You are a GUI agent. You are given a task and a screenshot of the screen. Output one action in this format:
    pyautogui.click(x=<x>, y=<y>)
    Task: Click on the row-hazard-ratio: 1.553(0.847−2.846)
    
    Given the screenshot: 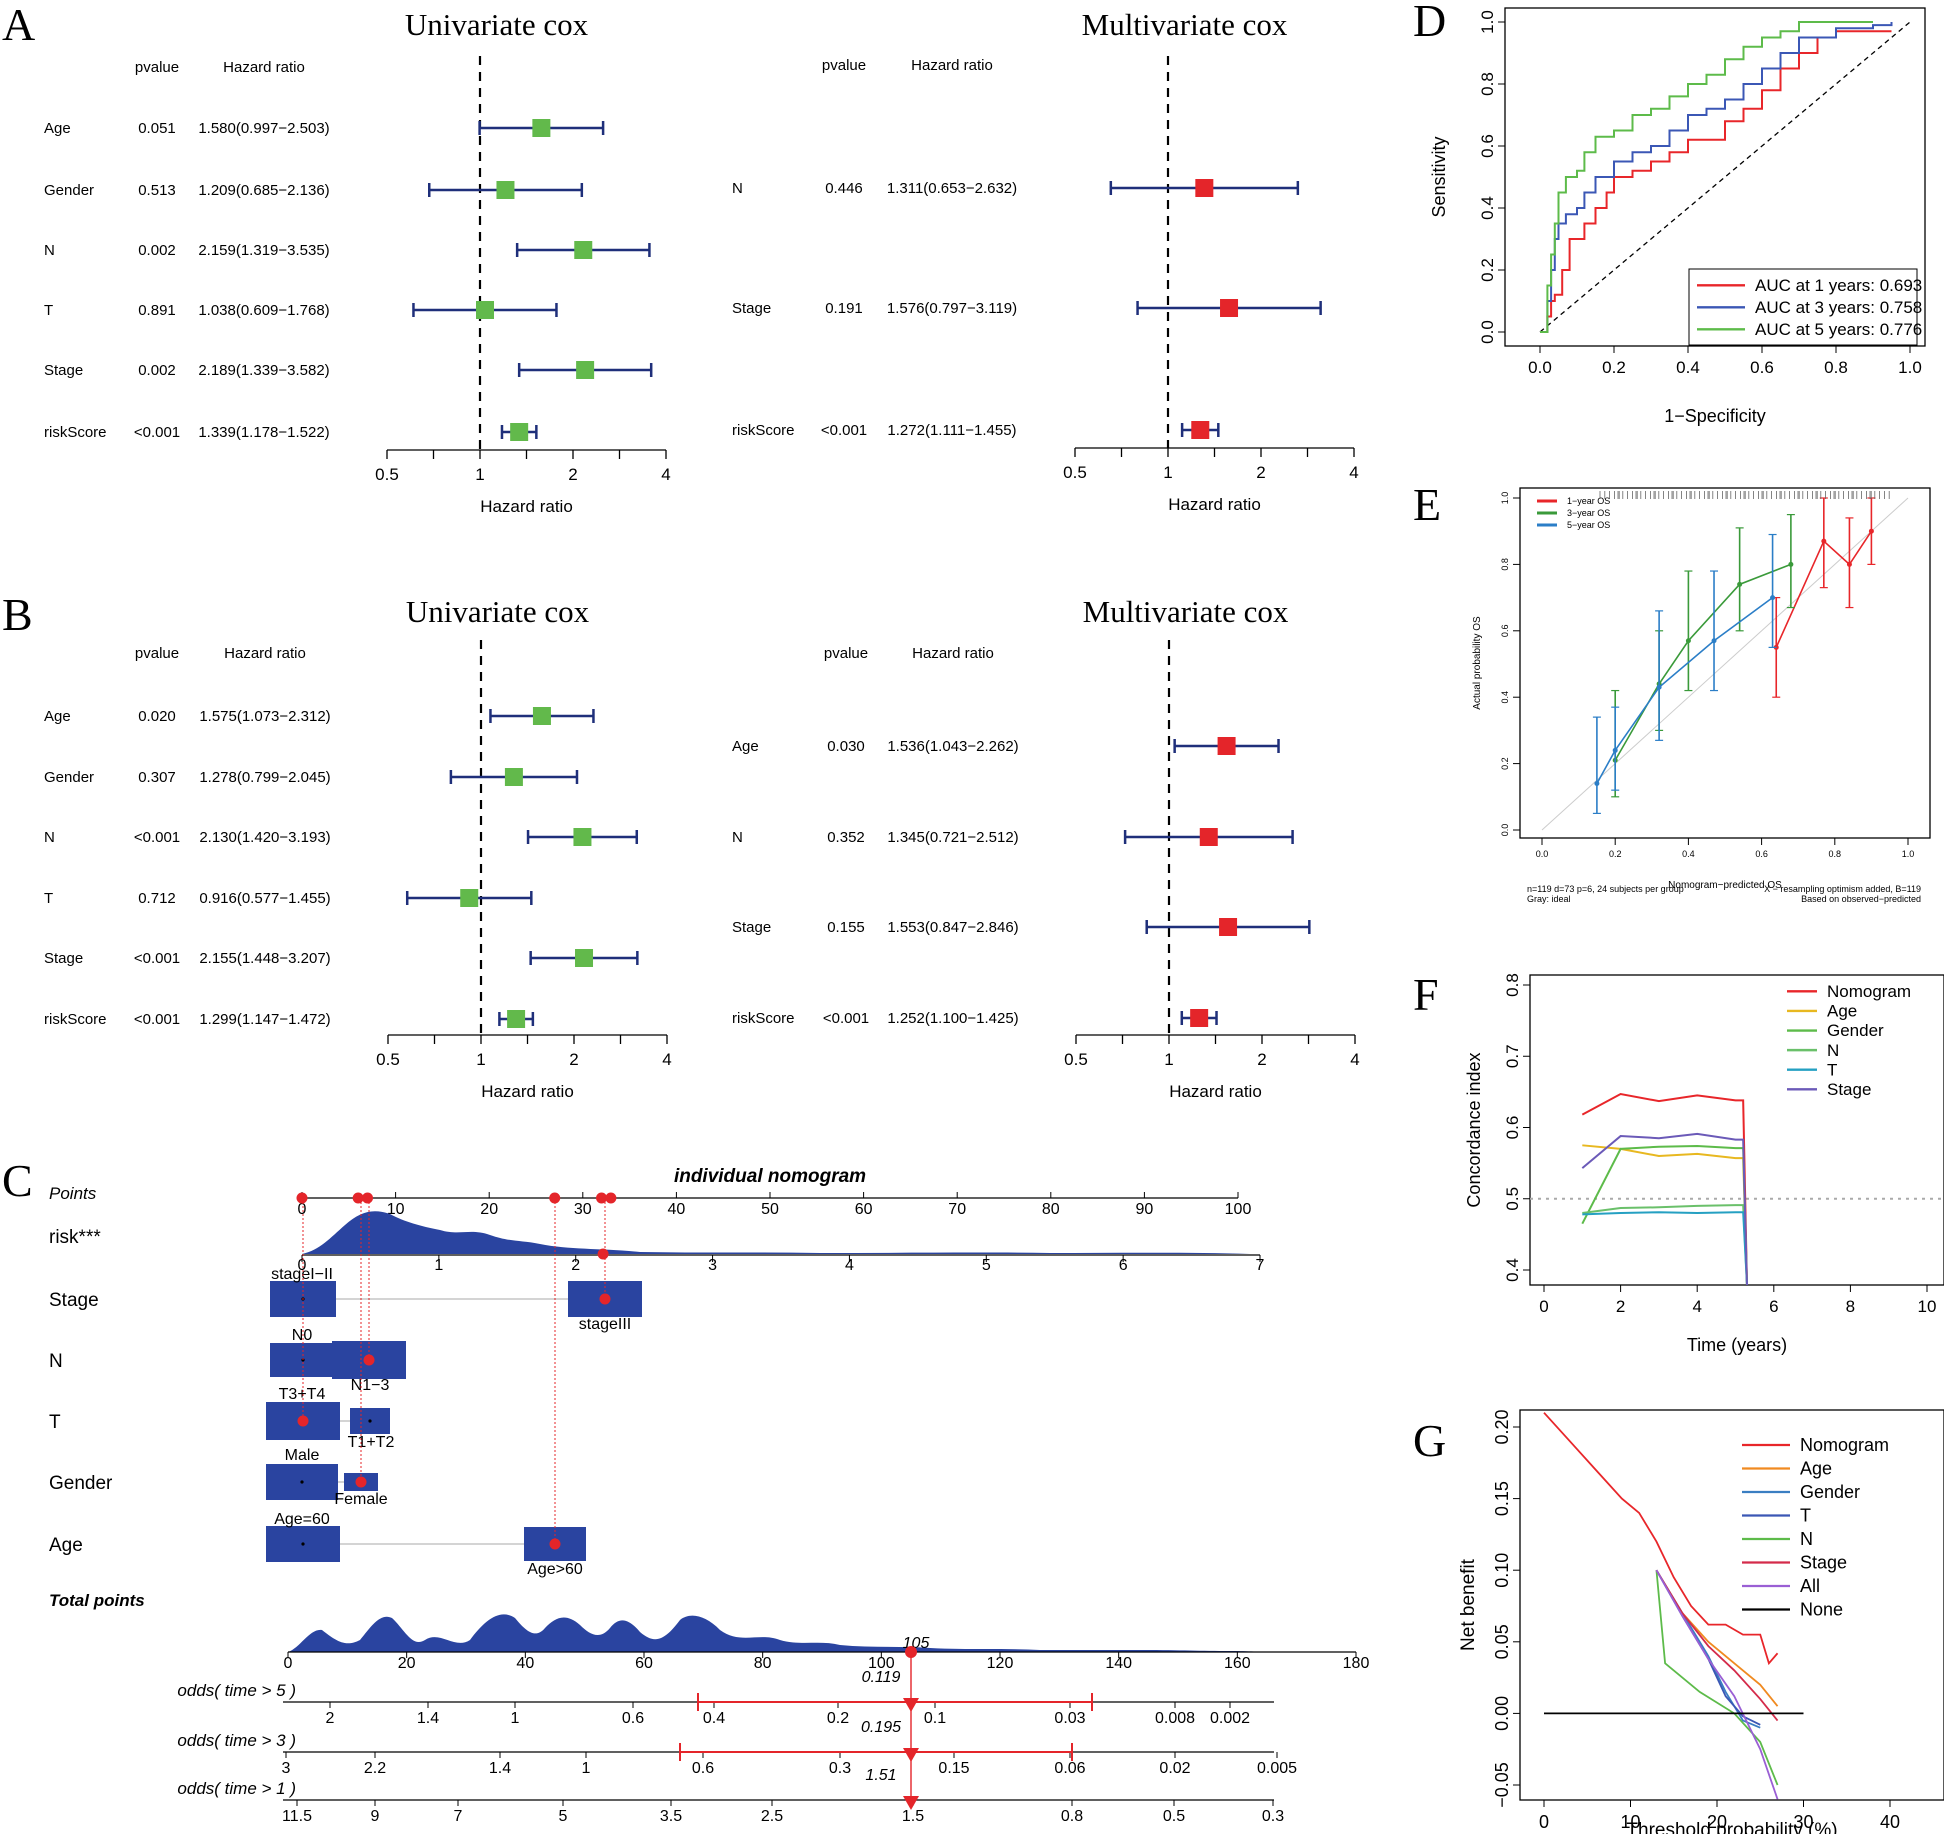 What is the action you would take?
    pyautogui.click(x=952, y=927)
    